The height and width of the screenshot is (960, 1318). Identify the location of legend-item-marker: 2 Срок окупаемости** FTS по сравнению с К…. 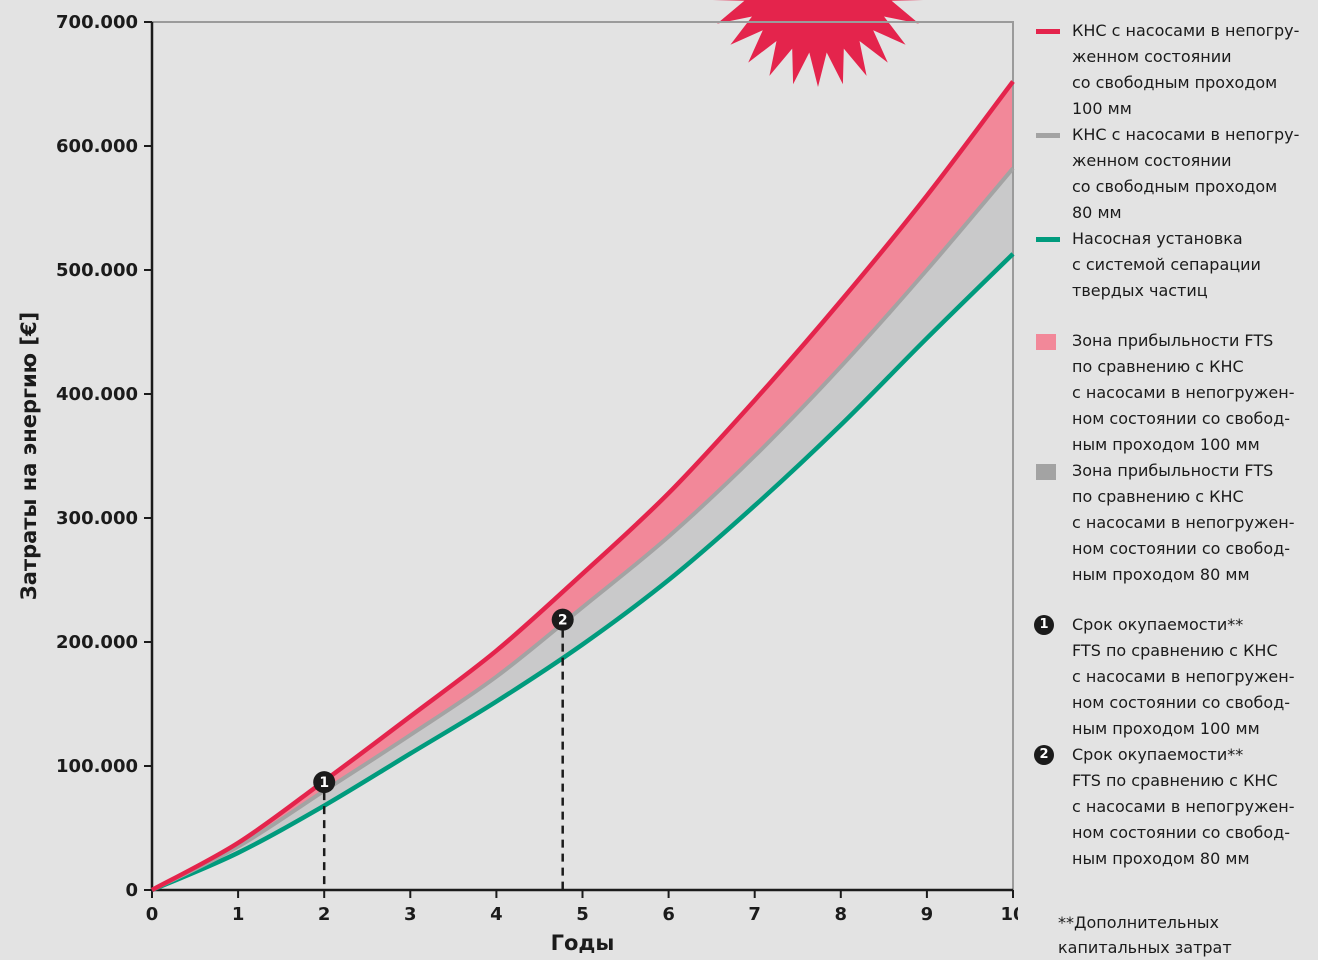
(1176, 807).